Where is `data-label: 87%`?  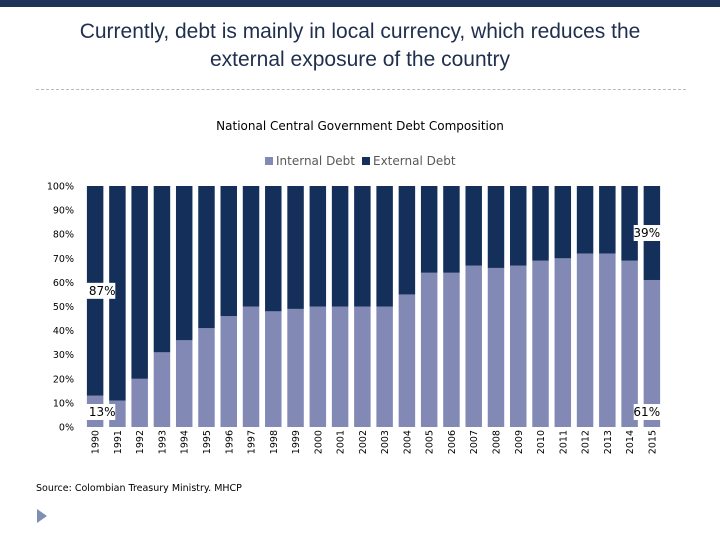 data-label: 87% is located at coordinates (102, 291).